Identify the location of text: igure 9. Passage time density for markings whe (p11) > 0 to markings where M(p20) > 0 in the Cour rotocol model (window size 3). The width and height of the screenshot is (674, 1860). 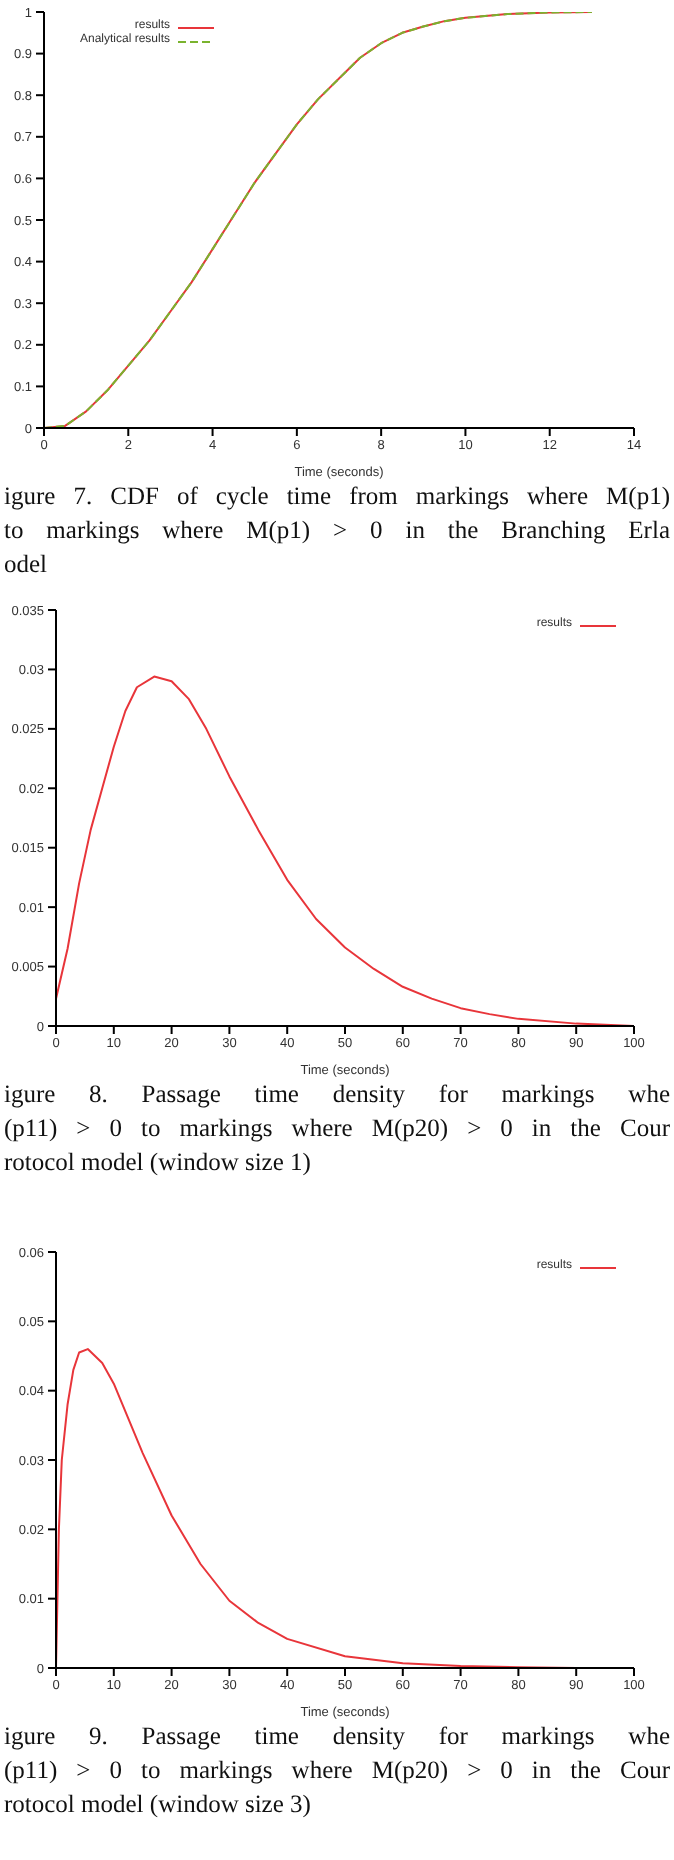
(337, 1771).